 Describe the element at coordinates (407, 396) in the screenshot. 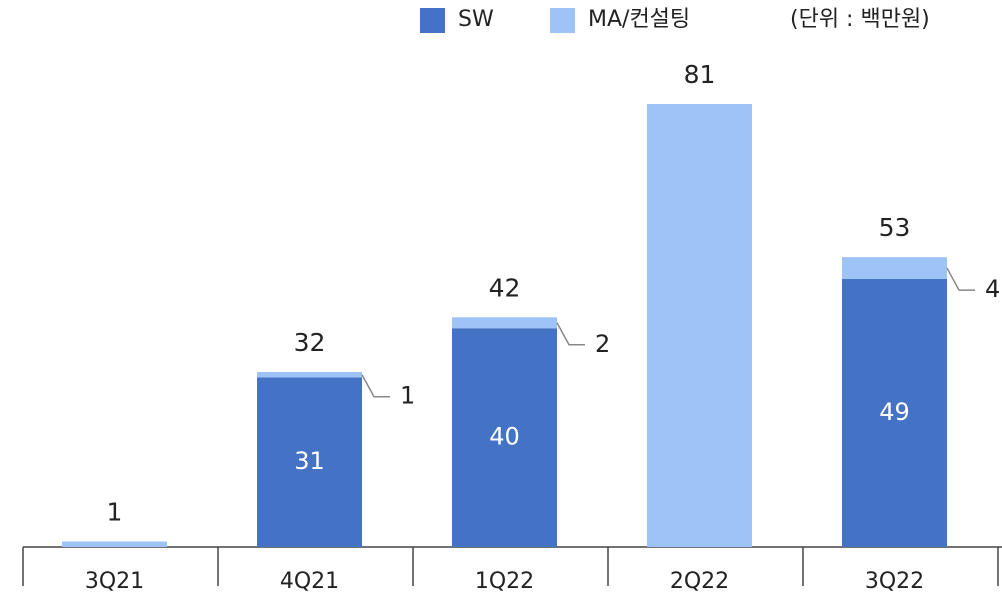

I see `data-label: 1` at that location.